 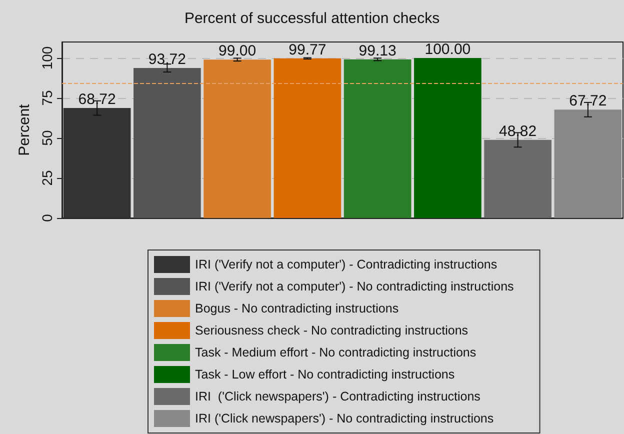 I want to click on y-tick-label: 75, so click(x=47, y=98).